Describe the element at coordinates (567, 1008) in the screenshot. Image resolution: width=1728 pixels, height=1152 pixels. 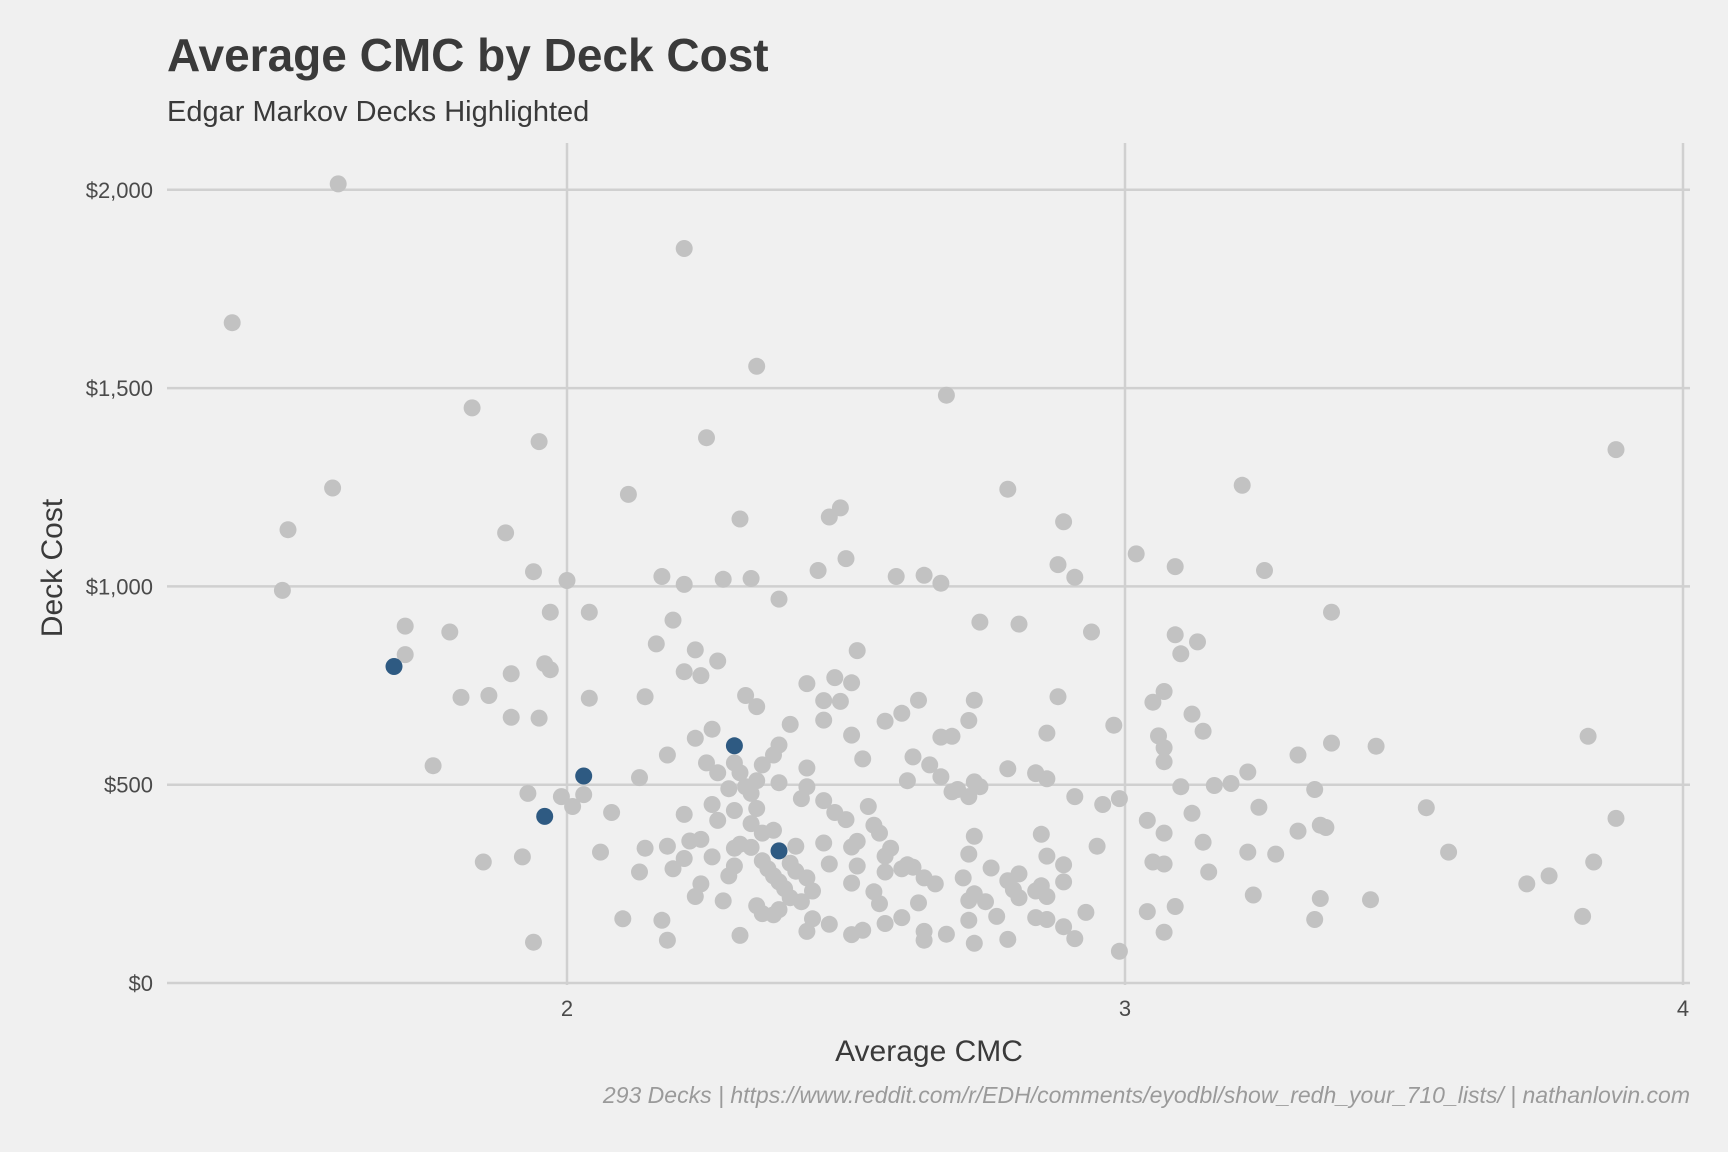
I see `x-tick-label: 2` at that location.